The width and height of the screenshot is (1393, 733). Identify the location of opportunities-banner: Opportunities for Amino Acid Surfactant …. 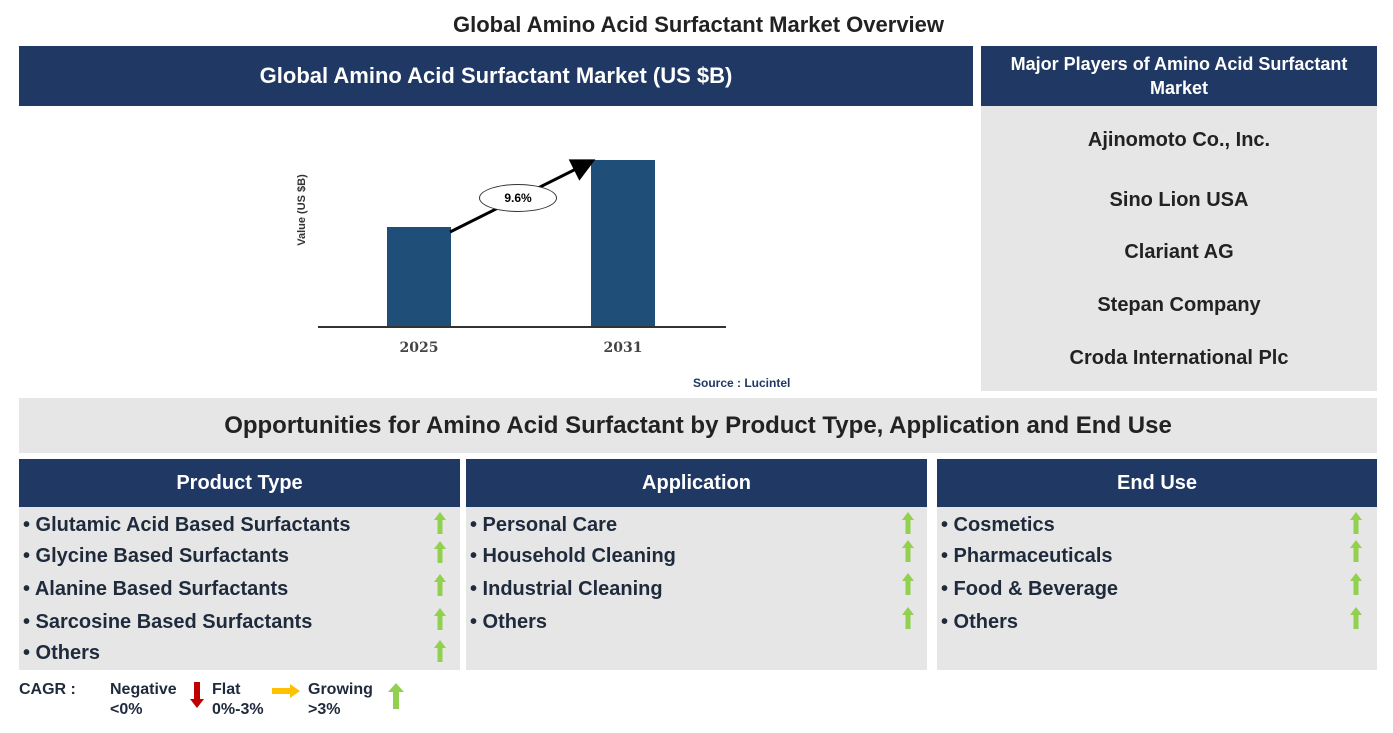
(698, 425).